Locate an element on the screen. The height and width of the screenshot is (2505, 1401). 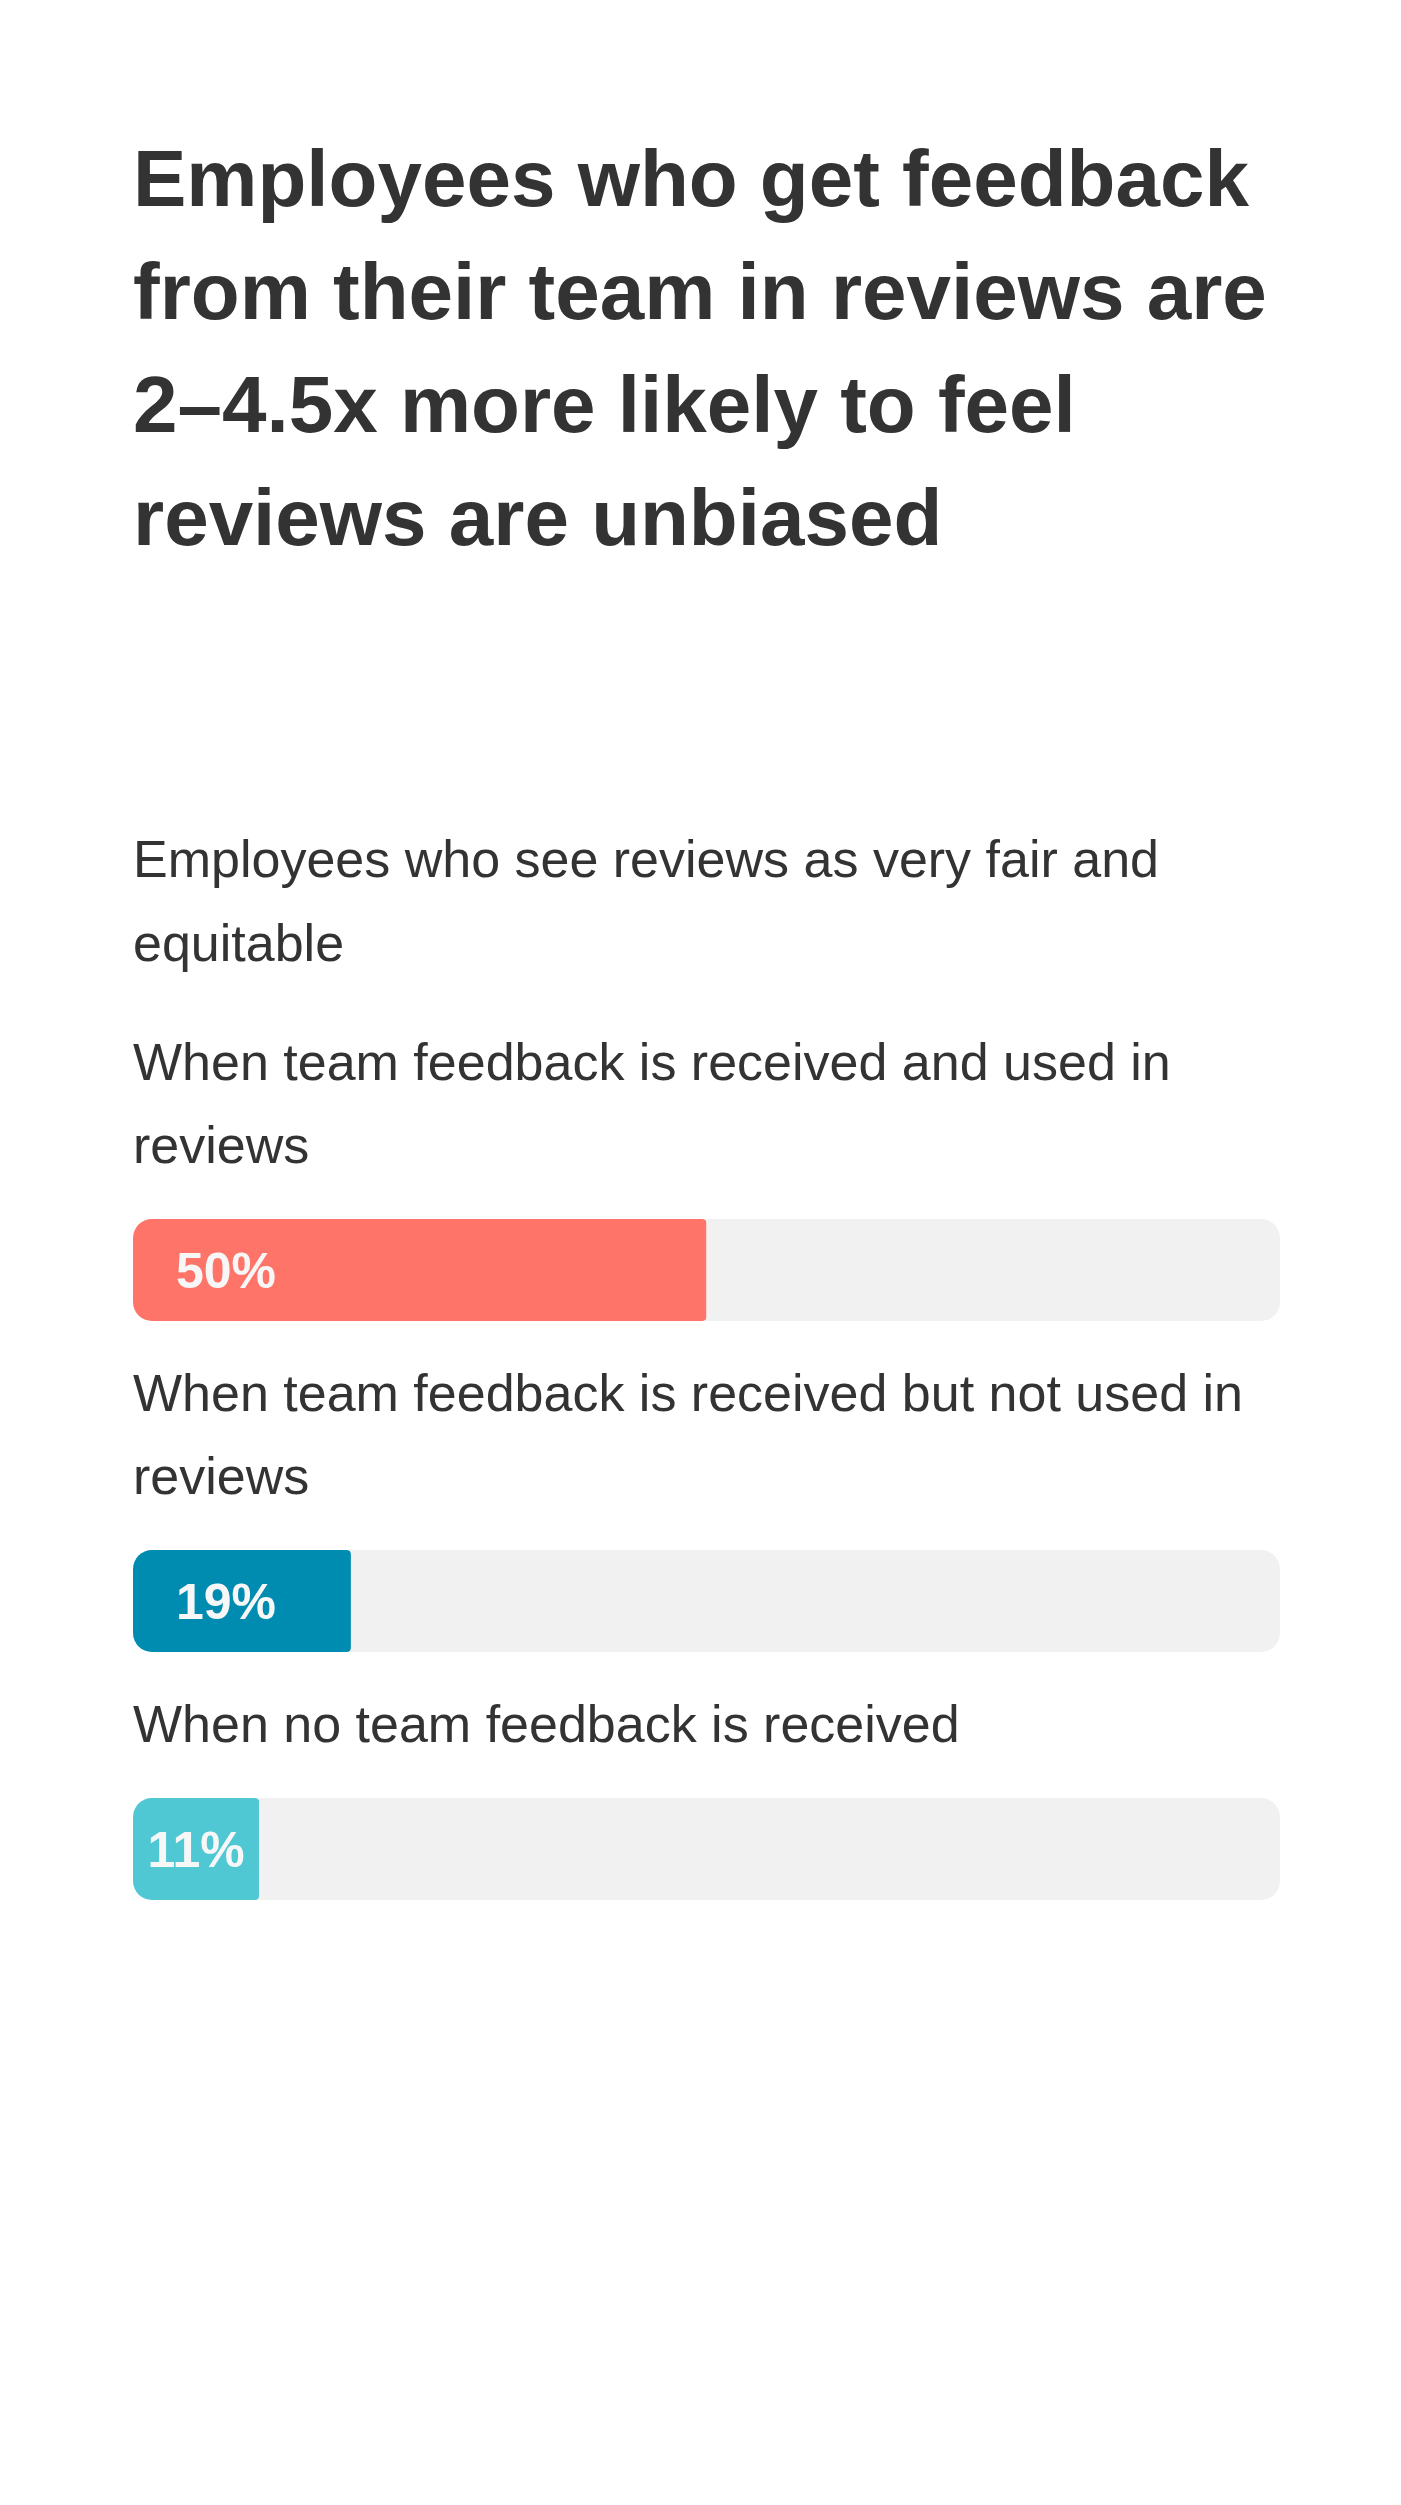
y-tick-label: When team feedback is received but not used in reviews is located at coordinates (688, 1434).